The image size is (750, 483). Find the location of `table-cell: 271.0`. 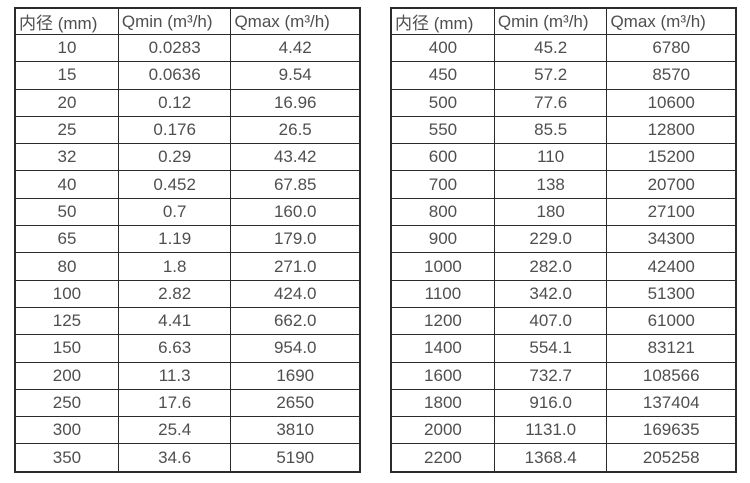

table-cell: 271.0 is located at coordinates (295, 266).